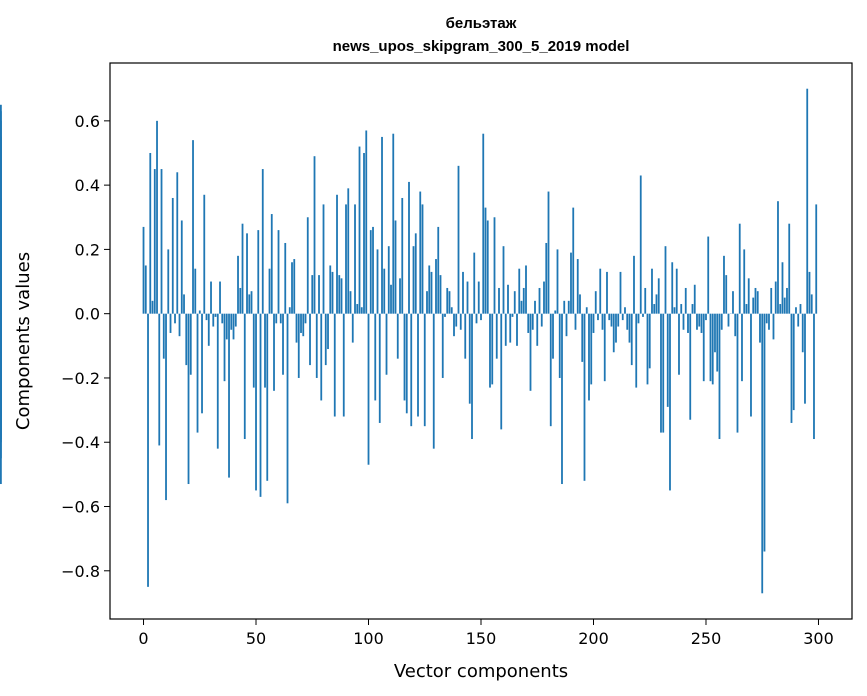  I want to click on x-tick-label: 100, so click(368, 638).